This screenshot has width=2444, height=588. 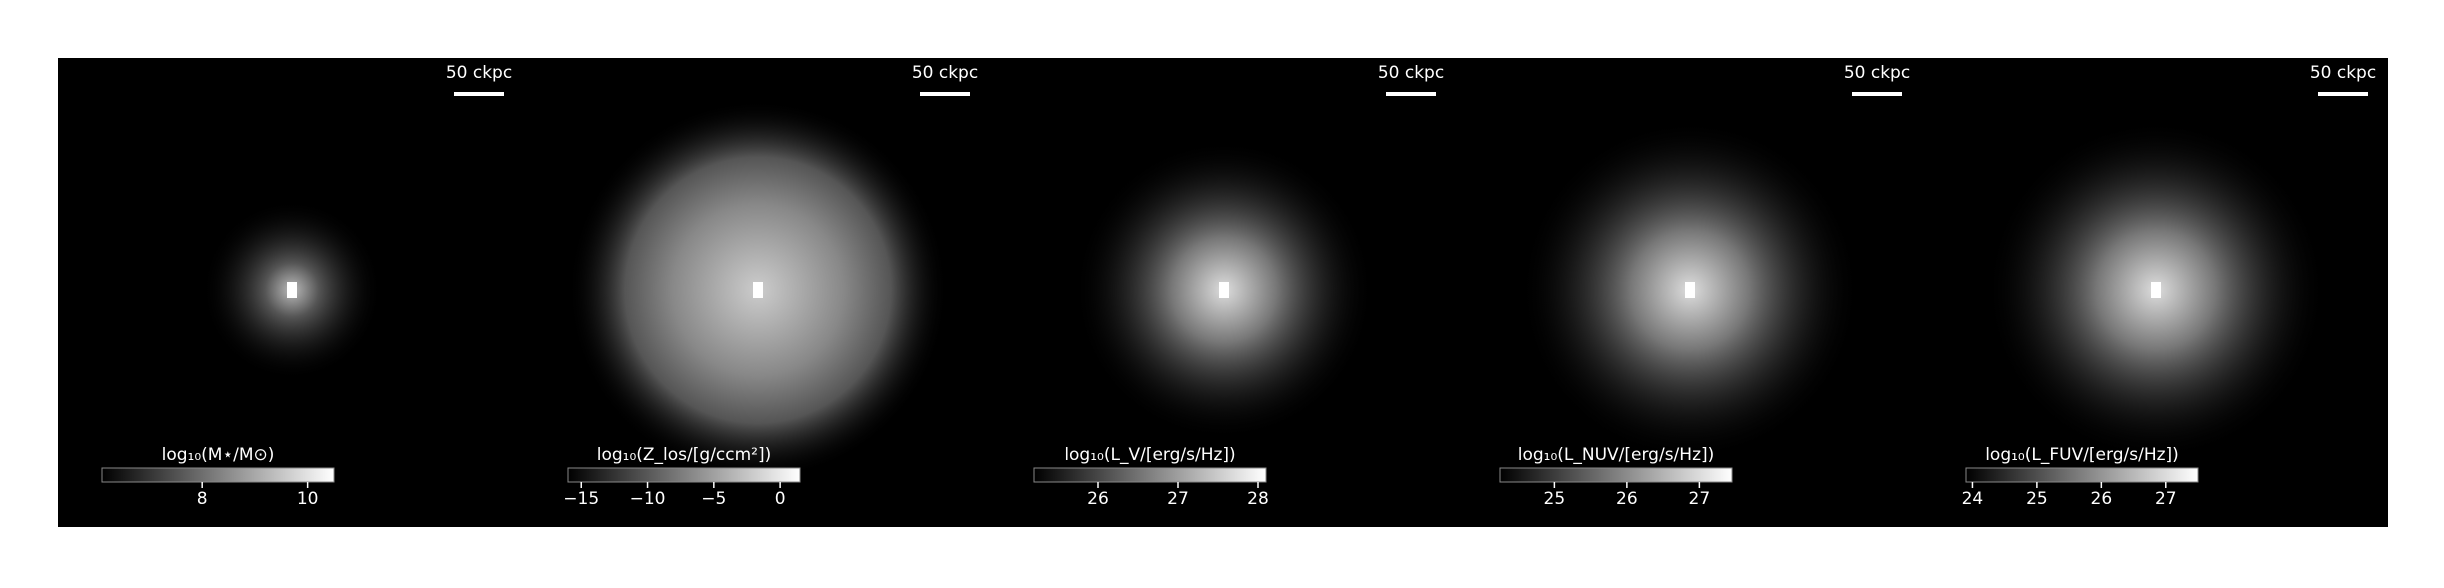 What do you see at coordinates (648, 499) in the screenshot?
I see `colorbar-tick-label: −10` at bounding box center [648, 499].